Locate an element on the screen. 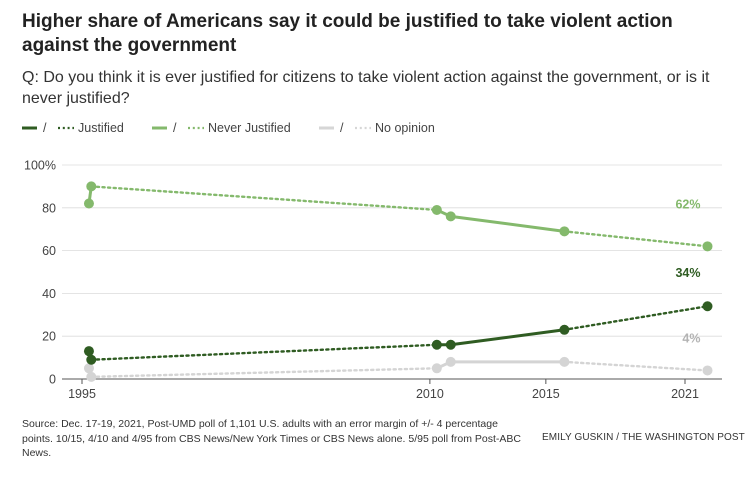  x-tick-label: 2010 is located at coordinates (430, 394).